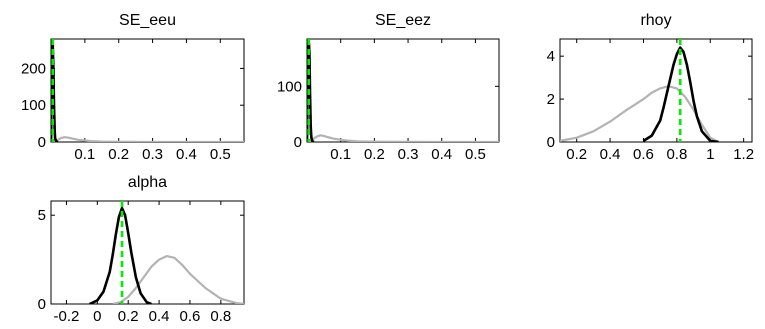 This screenshot has width=765, height=329. Describe the element at coordinates (551, 56) in the screenshot. I see `y-tick-label: 4` at that location.